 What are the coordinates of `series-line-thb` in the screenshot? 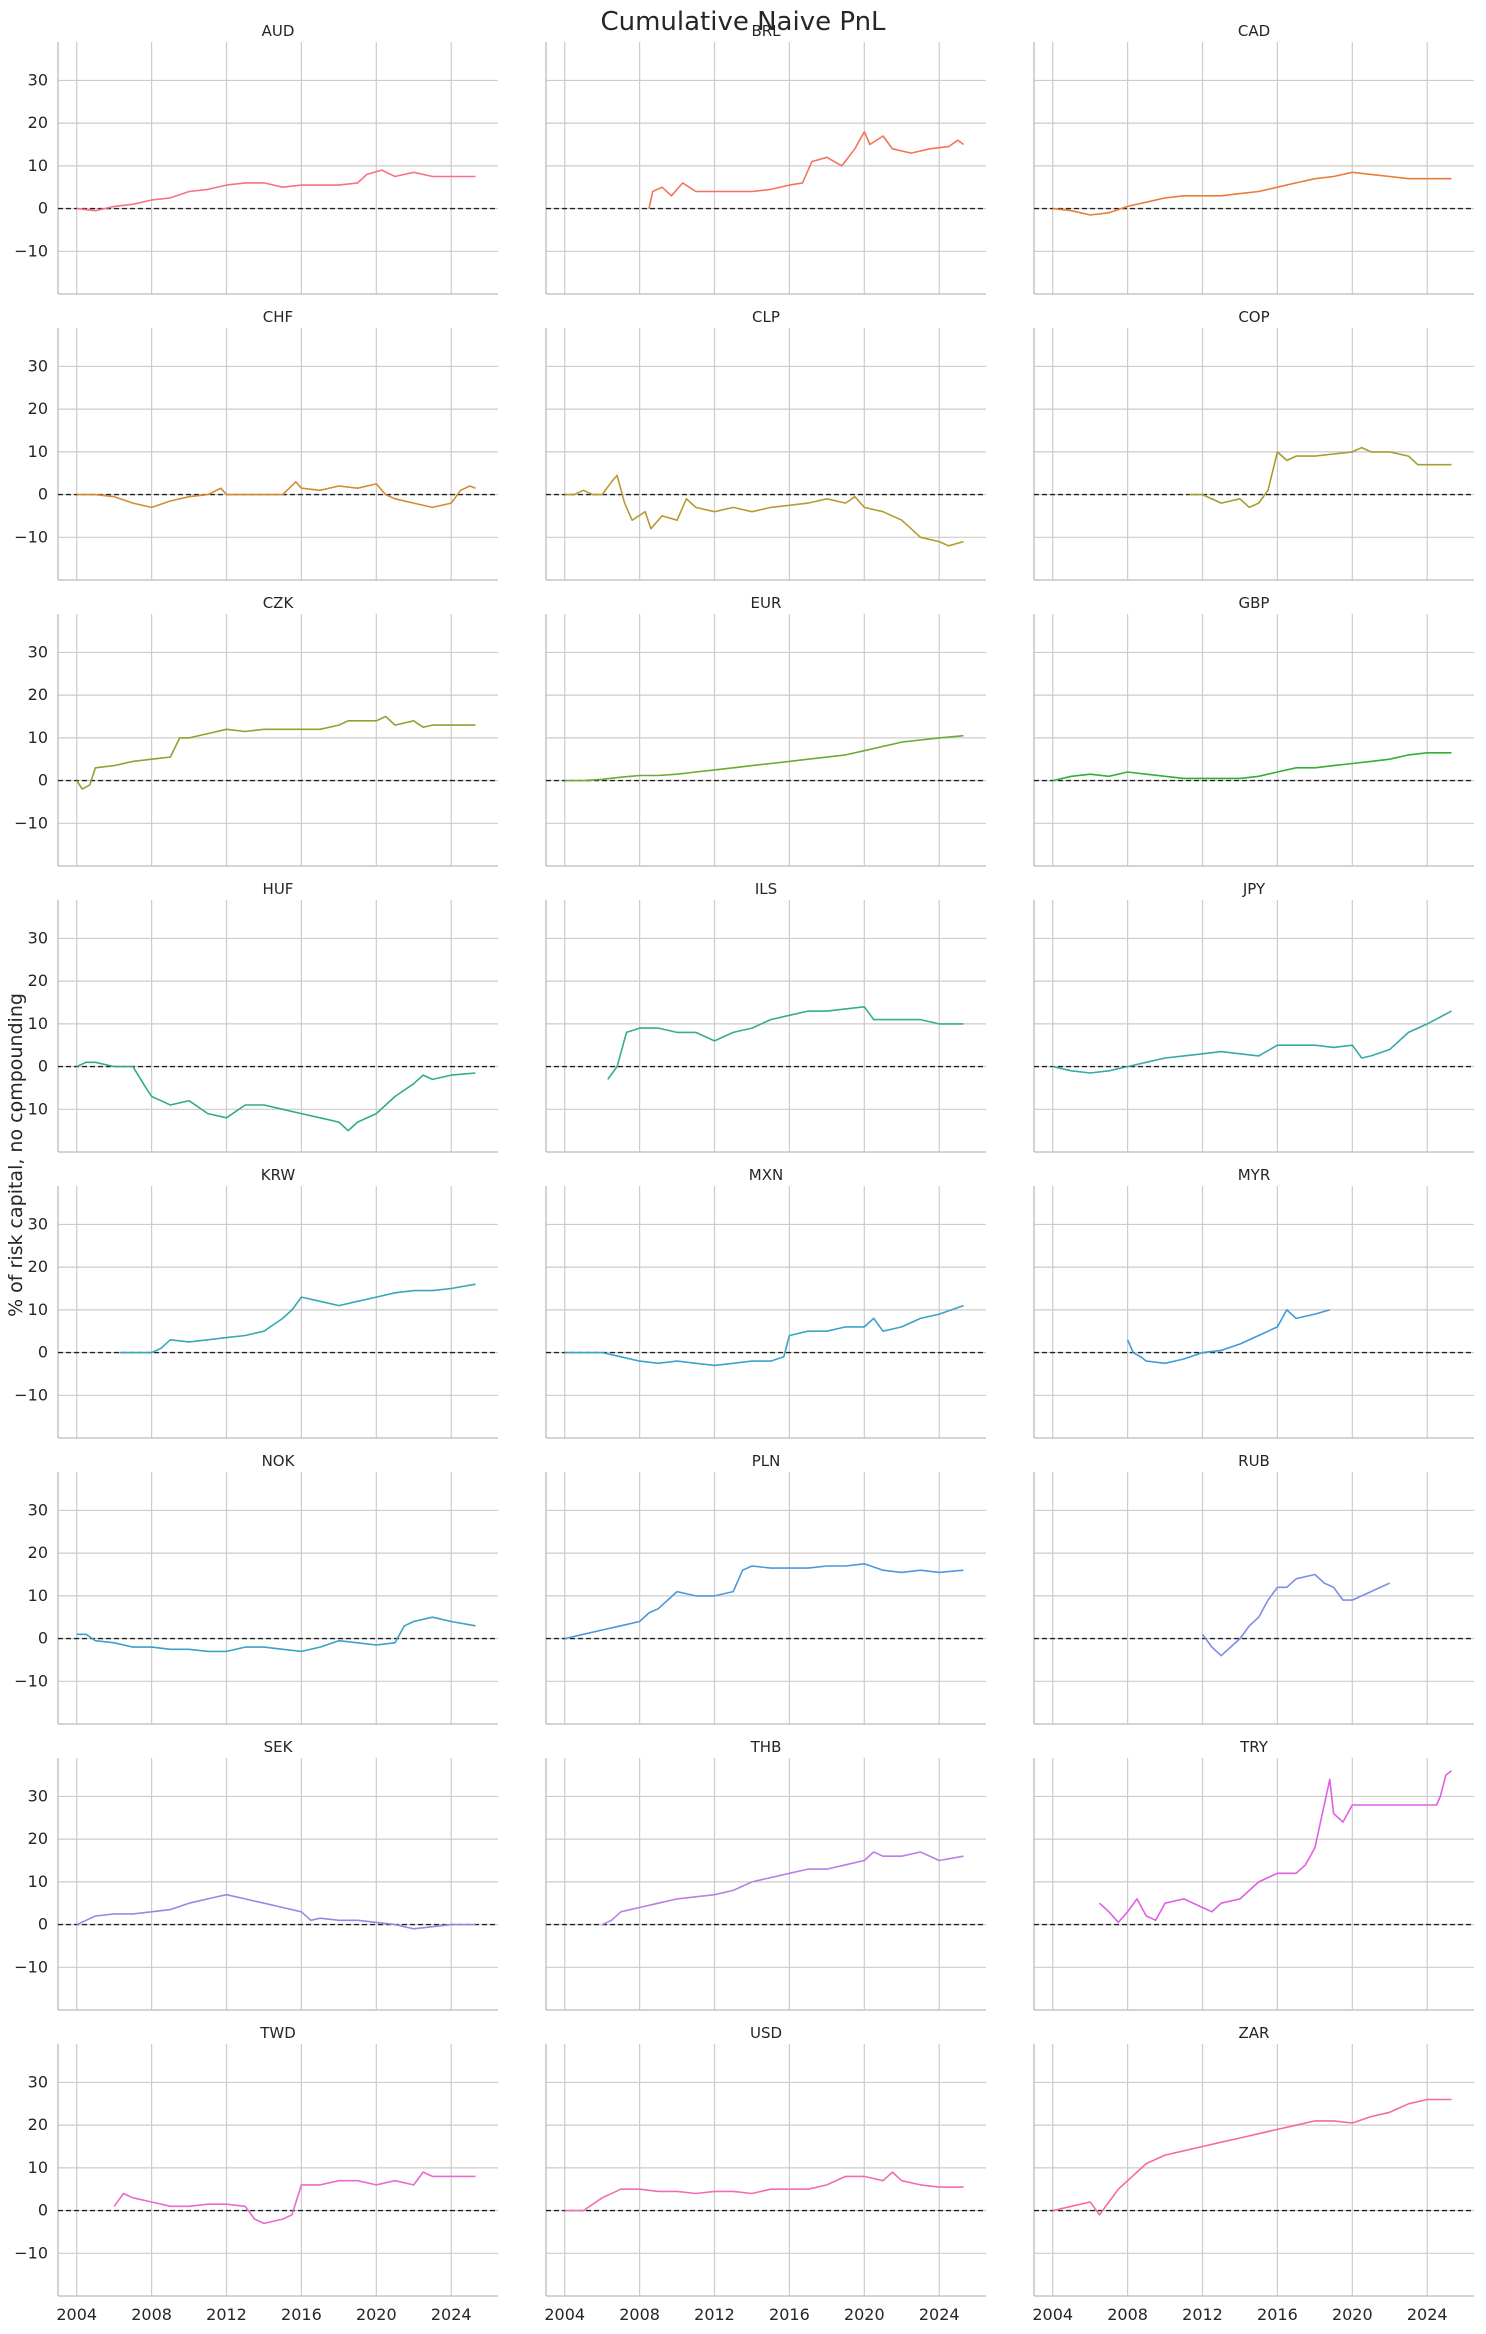 It's located at (782, 1888).